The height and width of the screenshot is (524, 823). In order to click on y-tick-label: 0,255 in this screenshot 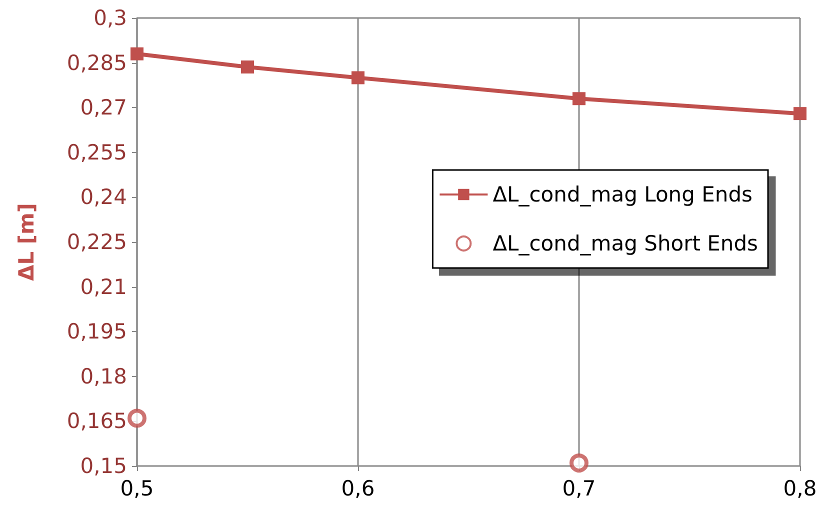, I will do `click(96, 152)`.